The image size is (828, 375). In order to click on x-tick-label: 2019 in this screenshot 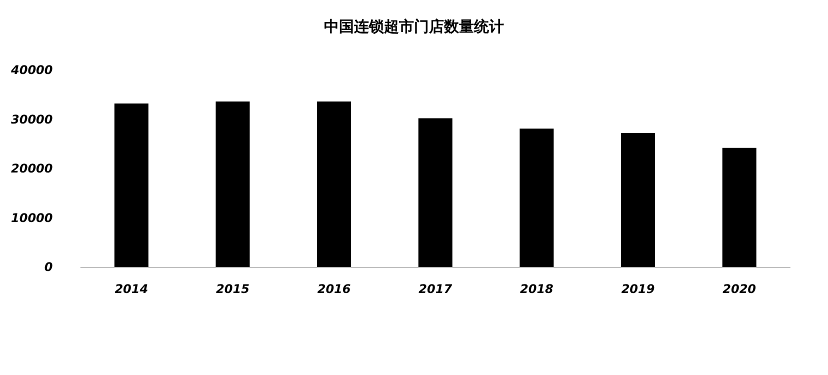, I will do `click(638, 289)`.